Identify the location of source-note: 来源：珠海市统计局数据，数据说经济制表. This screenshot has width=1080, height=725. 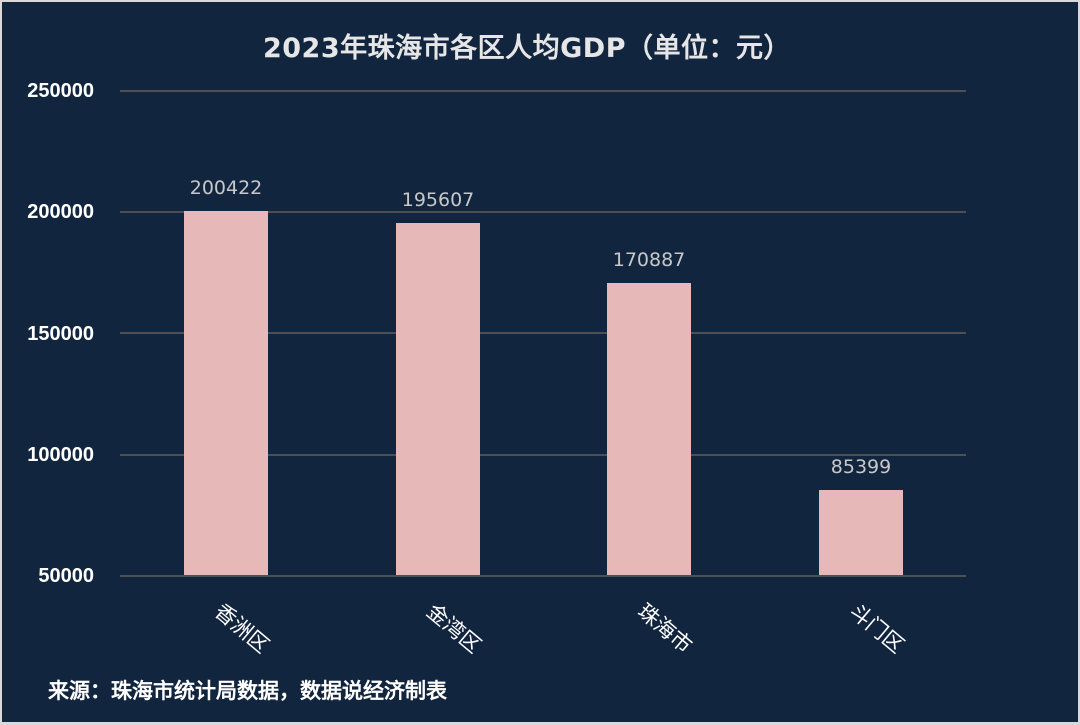
(247, 690).